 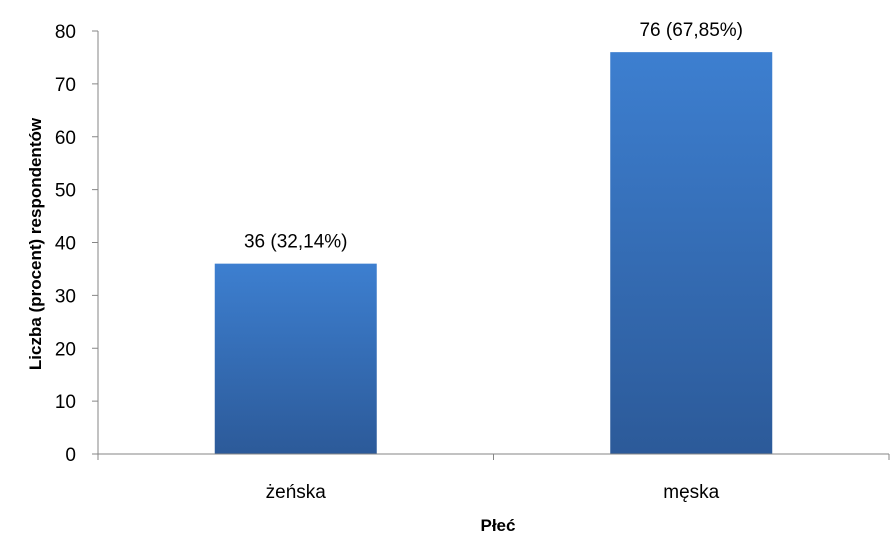 What do you see at coordinates (65, 138) in the screenshot?
I see `y-tick-label: 60` at bounding box center [65, 138].